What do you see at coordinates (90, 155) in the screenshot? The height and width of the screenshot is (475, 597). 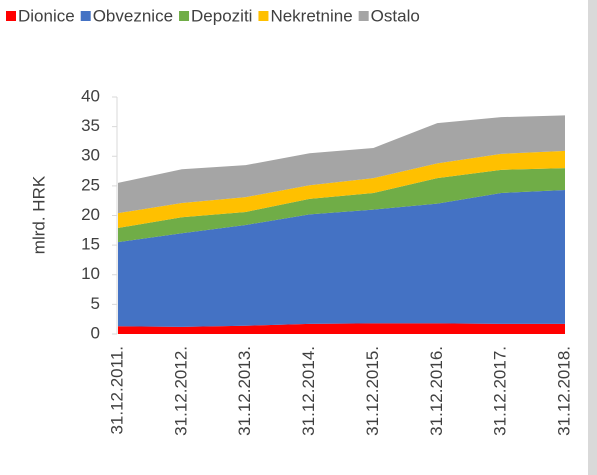 I see `y-tick-label: 30` at bounding box center [90, 155].